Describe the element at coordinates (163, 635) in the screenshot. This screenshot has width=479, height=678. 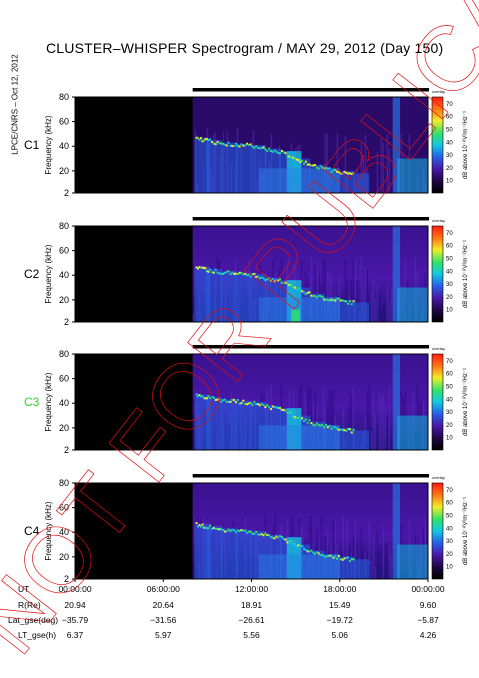
I see `orbit-value: 5.97` at that location.